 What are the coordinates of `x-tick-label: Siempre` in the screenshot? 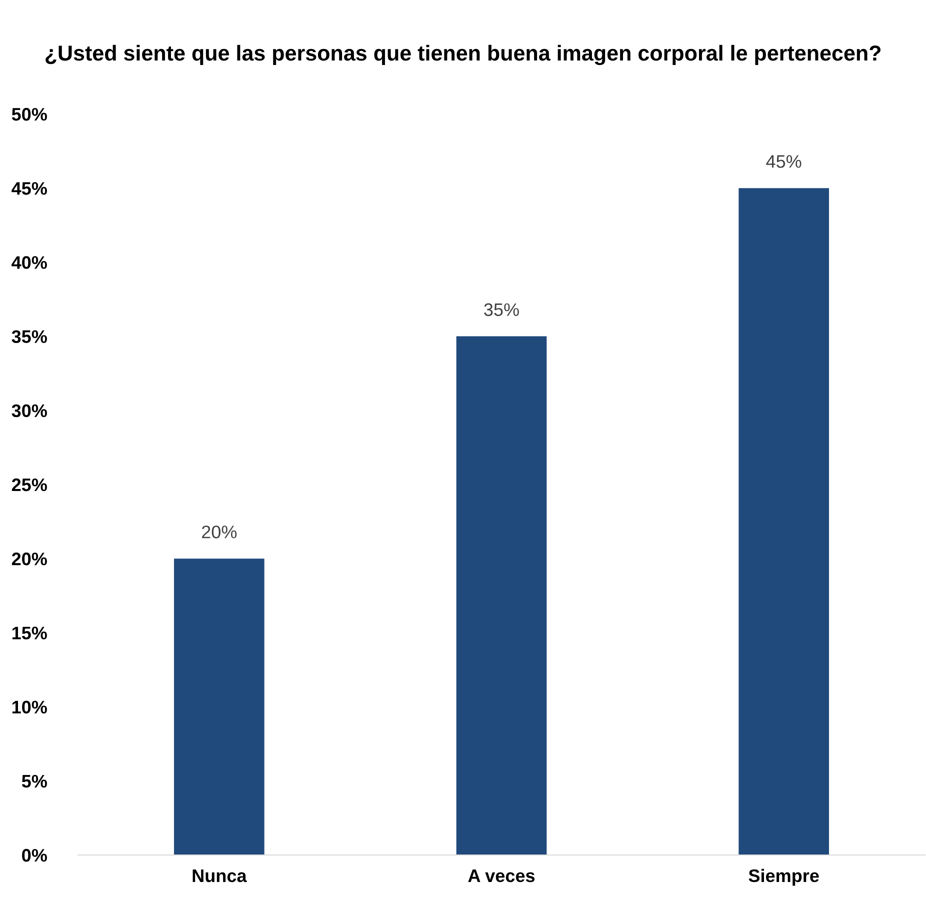 It's located at (783, 877).